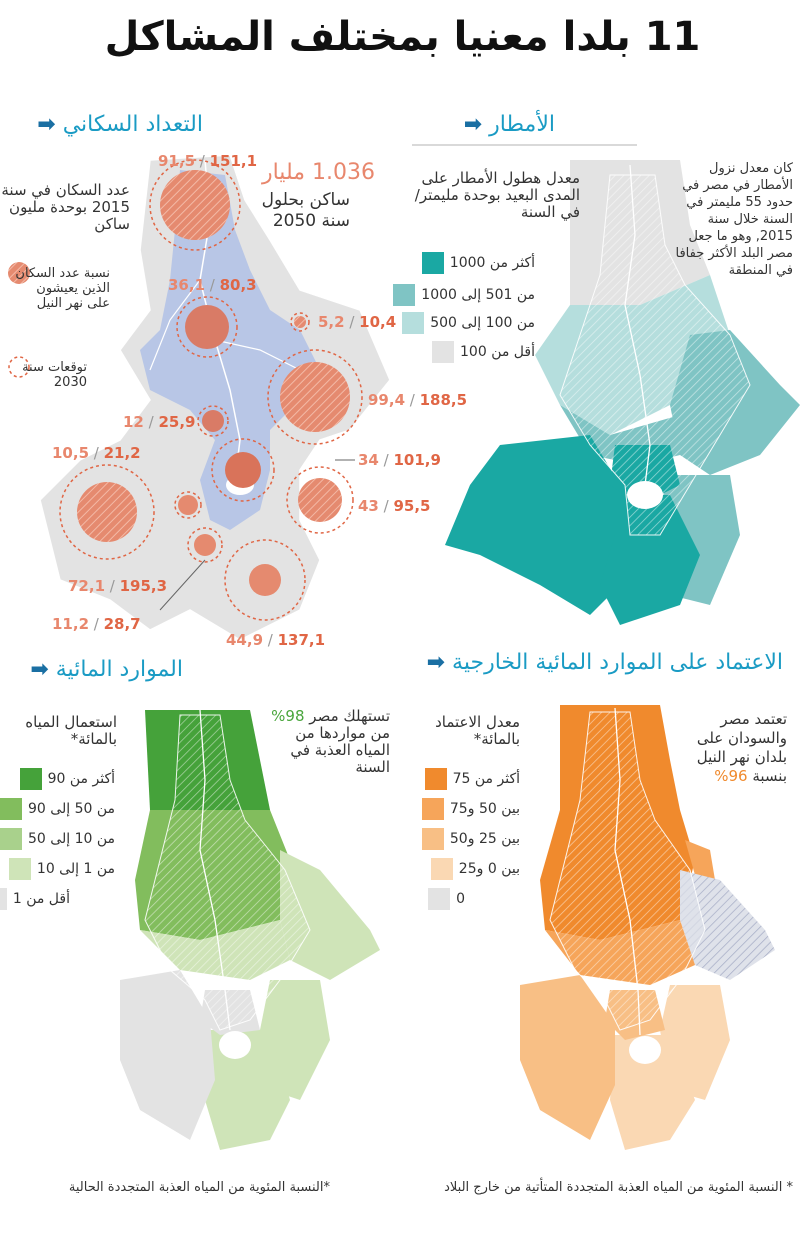  I want to click on divider, so click(524, 145).